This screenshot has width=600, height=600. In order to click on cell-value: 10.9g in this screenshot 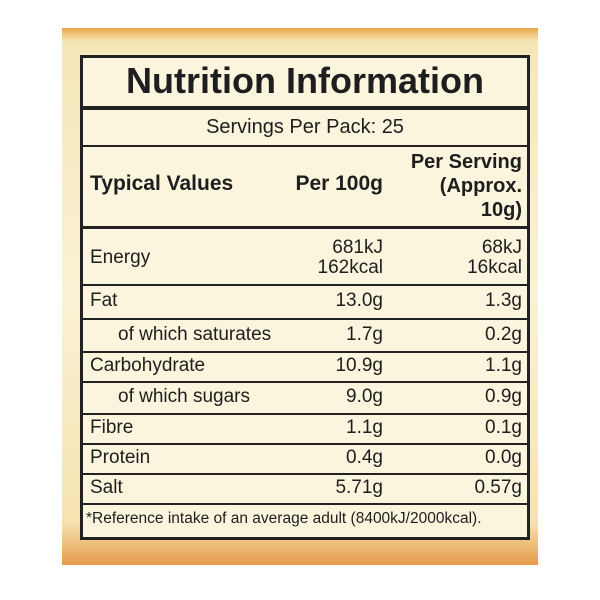, I will do `click(359, 365)`.